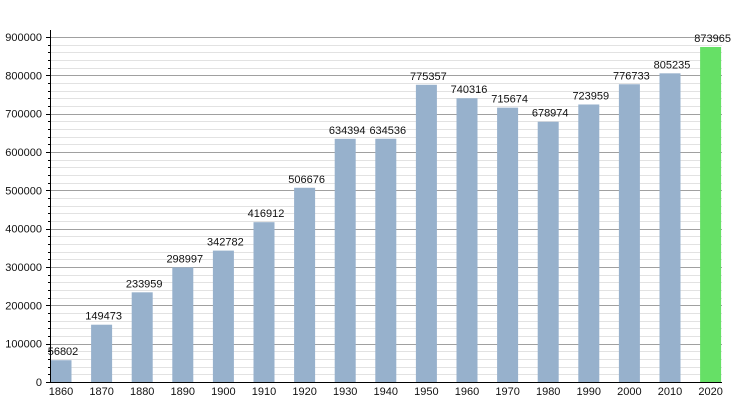 The width and height of the screenshot is (750, 400). I want to click on x-tick-label: 2000, so click(629, 392).